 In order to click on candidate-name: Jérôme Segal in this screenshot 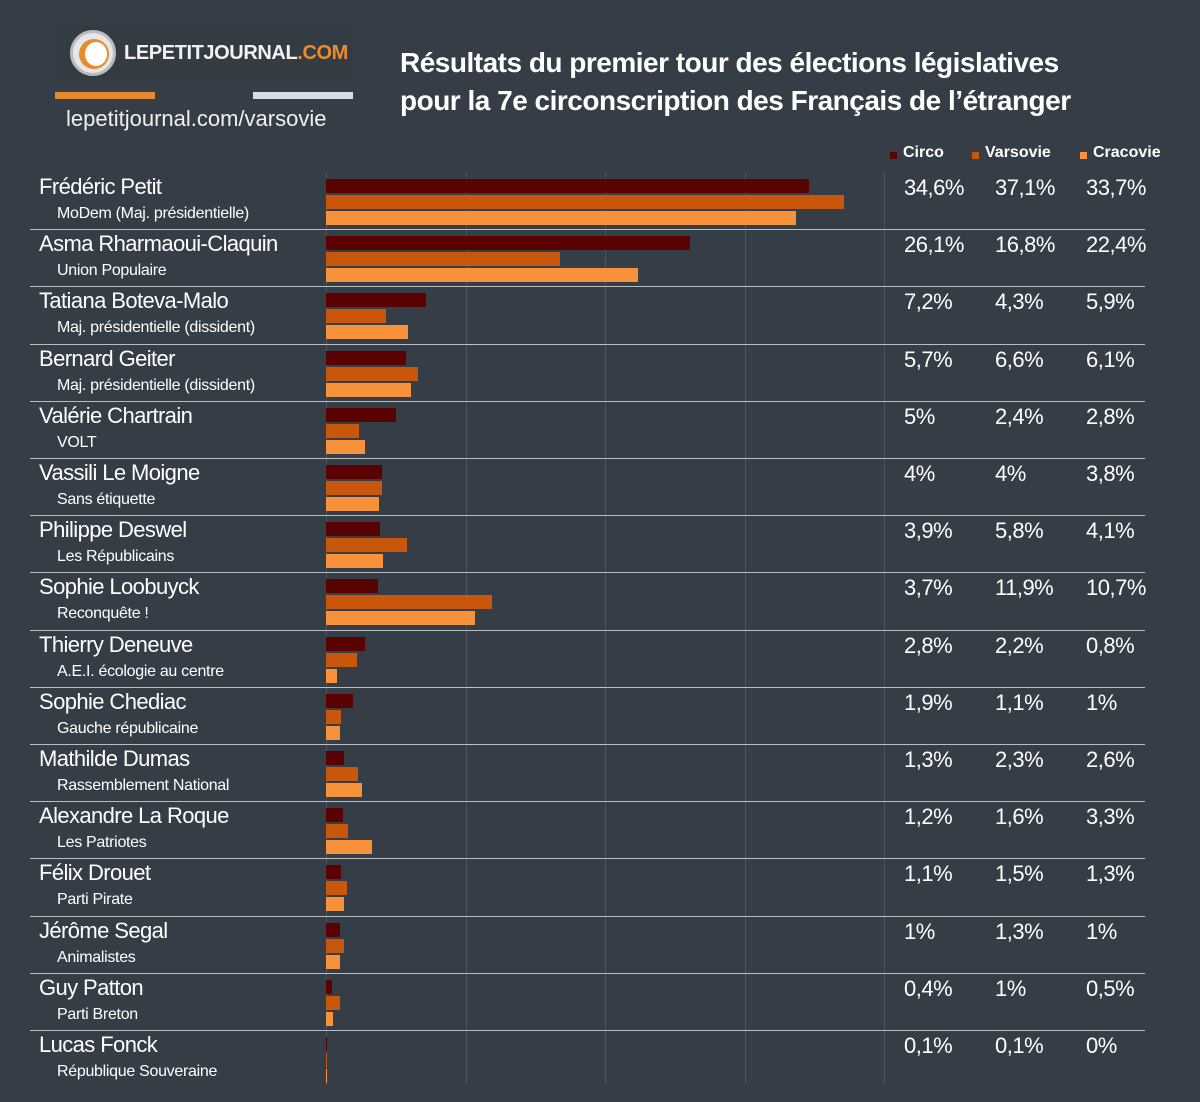, I will do `click(103, 930)`.